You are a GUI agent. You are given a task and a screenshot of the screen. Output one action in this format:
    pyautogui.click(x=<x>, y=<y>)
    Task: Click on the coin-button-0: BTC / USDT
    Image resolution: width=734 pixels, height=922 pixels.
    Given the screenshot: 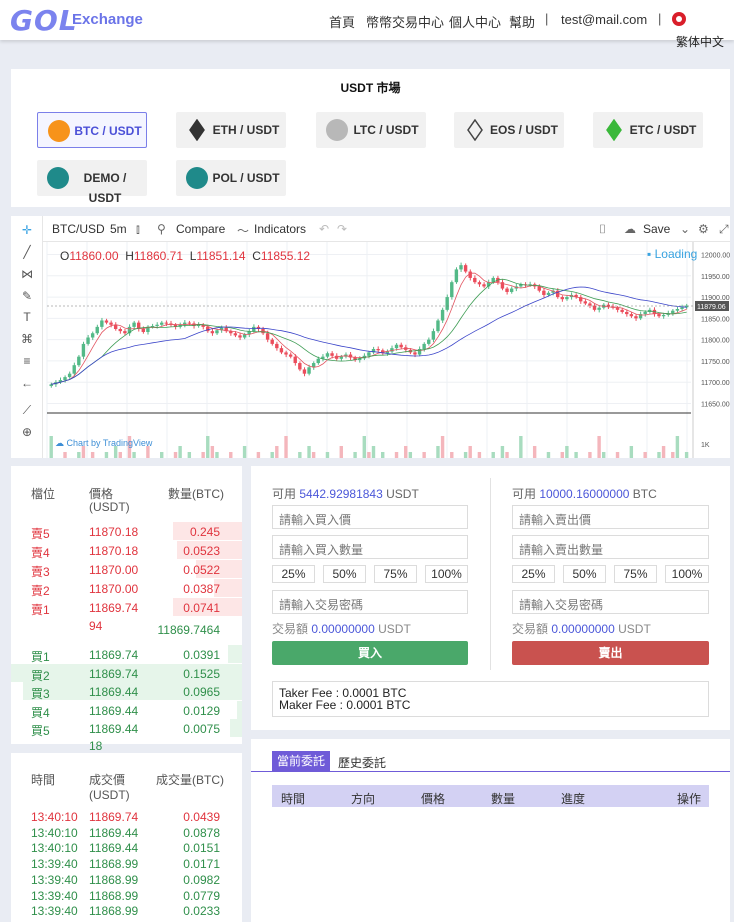 What is the action you would take?
    pyautogui.click(x=92, y=130)
    